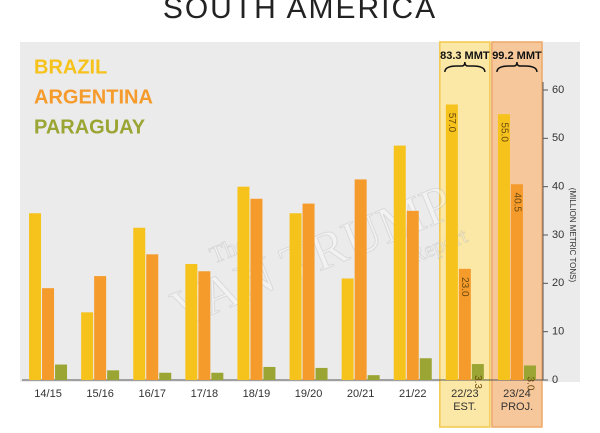 This screenshot has width=600, height=433. Describe the element at coordinates (477, 382) in the screenshot. I see `value-label: 3.3` at that location.